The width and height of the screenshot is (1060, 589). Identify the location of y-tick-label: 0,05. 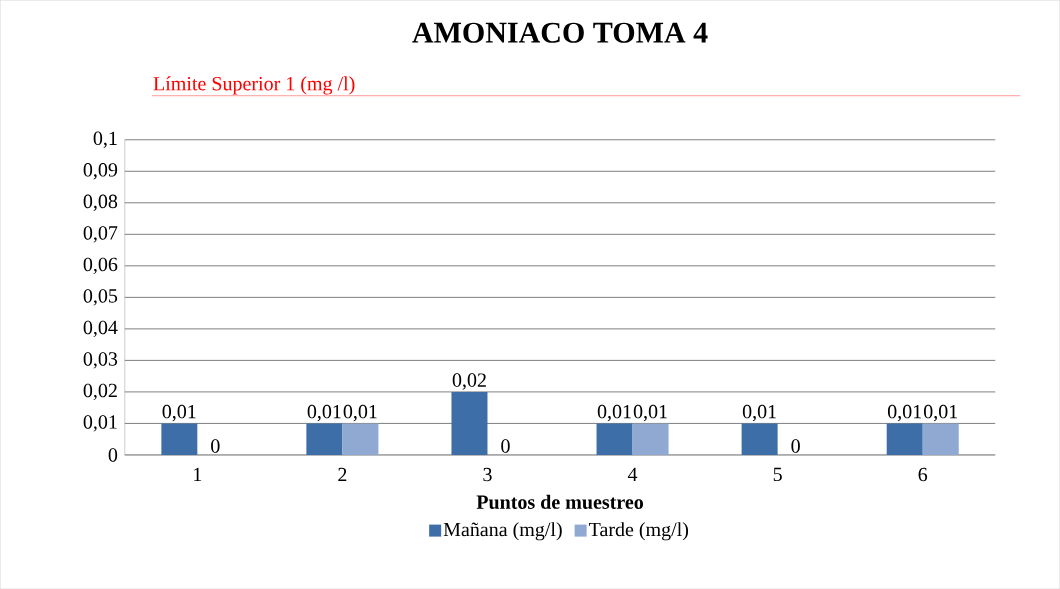
(100, 297).